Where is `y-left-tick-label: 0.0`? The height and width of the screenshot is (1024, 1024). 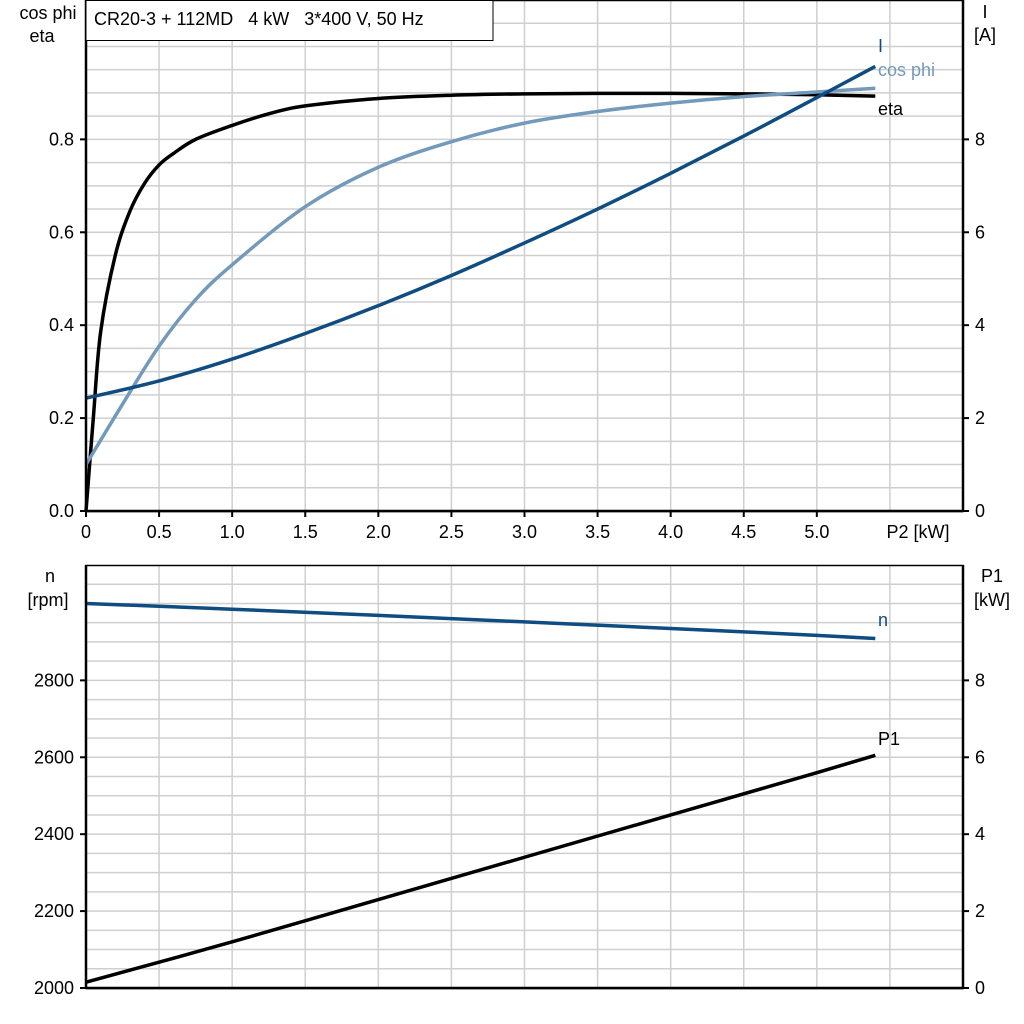
y-left-tick-label: 0.0 is located at coordinates (61, 511).